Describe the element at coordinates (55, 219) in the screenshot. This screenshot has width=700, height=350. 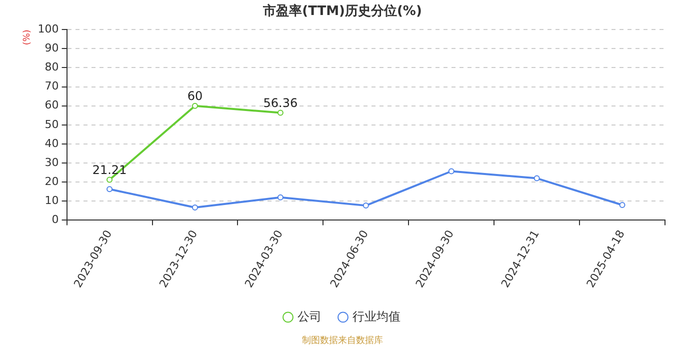
I see `y-tick-label: 0` at that location.